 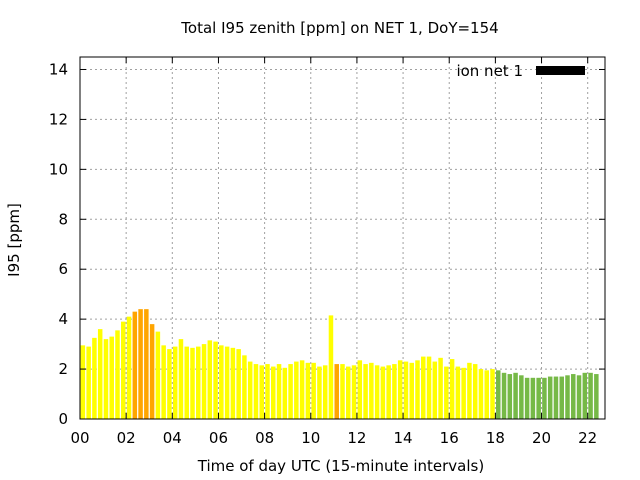 I want to click on x-tick-label: 22, so click(x=587, y=438).